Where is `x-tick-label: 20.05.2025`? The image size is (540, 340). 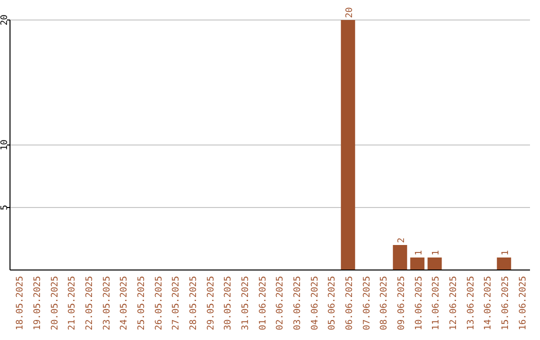
x-tick-label: 20.05.2025 is located at coordinates (55, 303).